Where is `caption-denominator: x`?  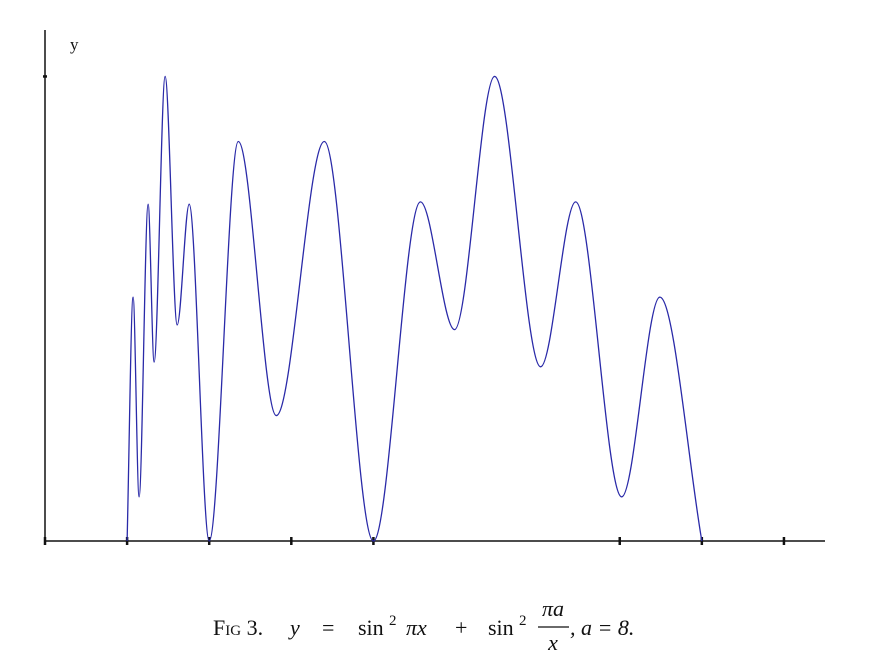 caption-denominator: x is located at coordinates (552, 642).